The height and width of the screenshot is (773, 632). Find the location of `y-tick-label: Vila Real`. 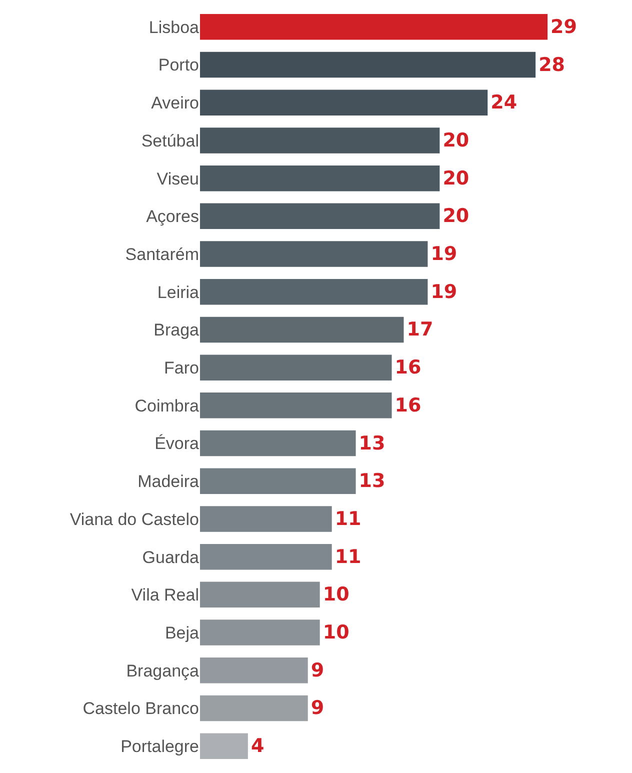

y-tick-label: Vila Real is located at coordinates (165, 595).